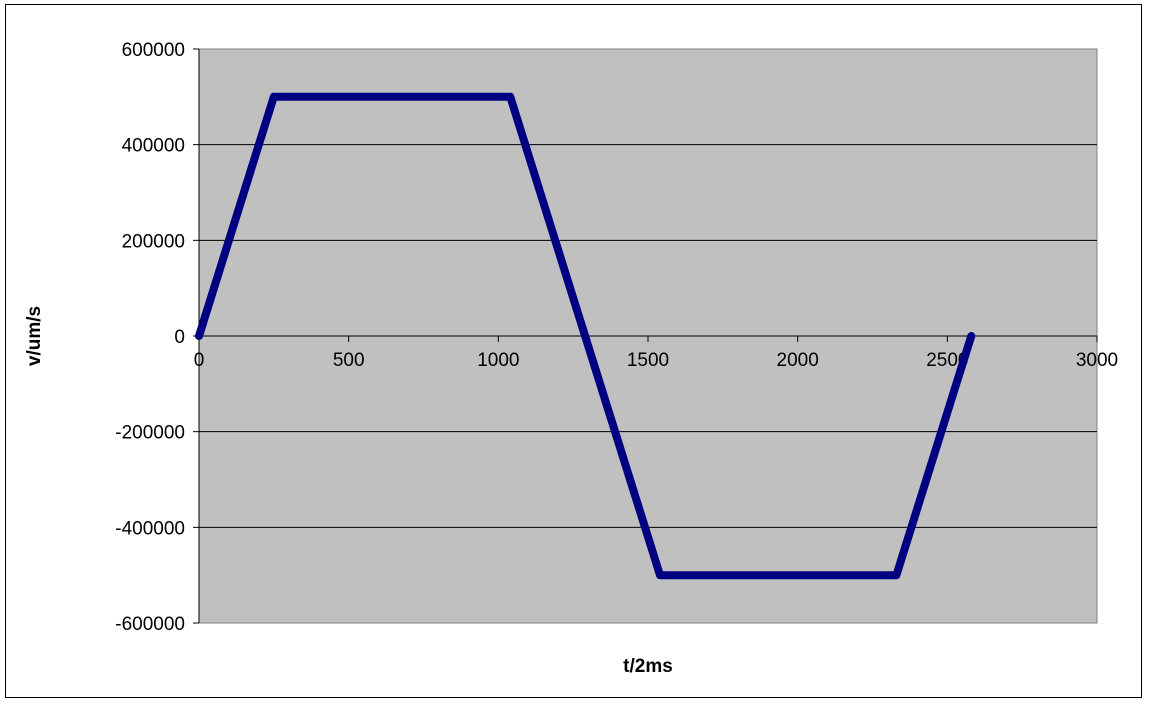 The height and width of the screenshot is (704, 1149). Describe the element at coordinates (648, 360) in the screenshot. I see `x-tick-label: 1500` at that location.